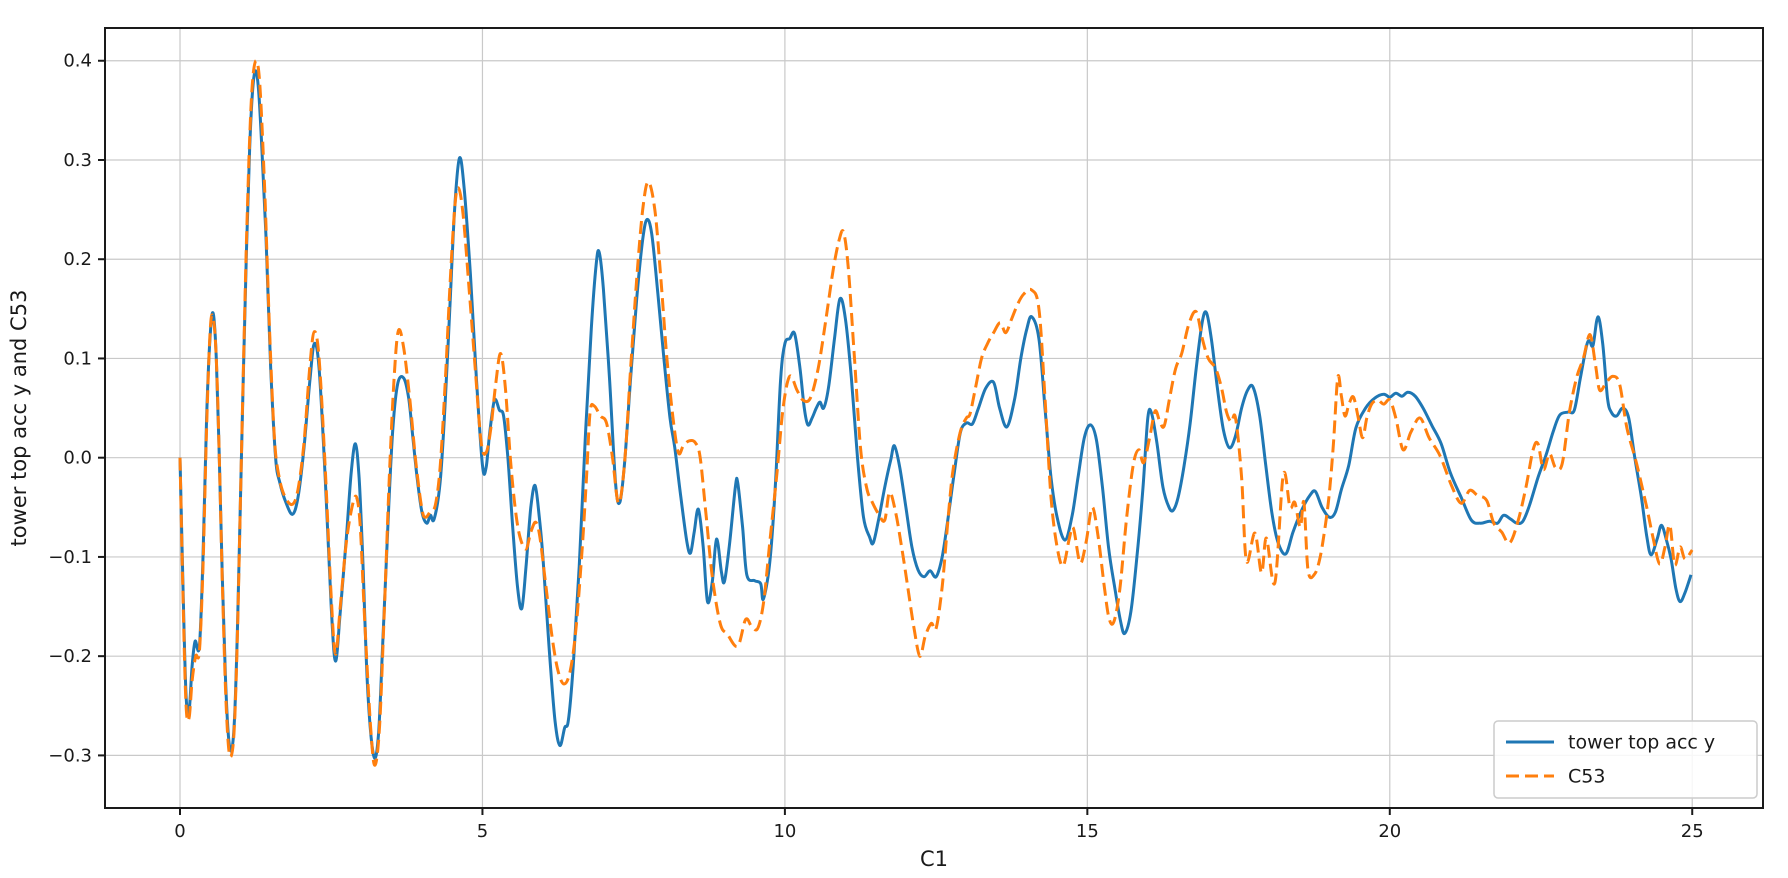 The height and width of the screenshot is (878, 1788). Describe the element at coordinates (77, 160) in the screenshot. I see `y-tick-label: 0.3` at that location.